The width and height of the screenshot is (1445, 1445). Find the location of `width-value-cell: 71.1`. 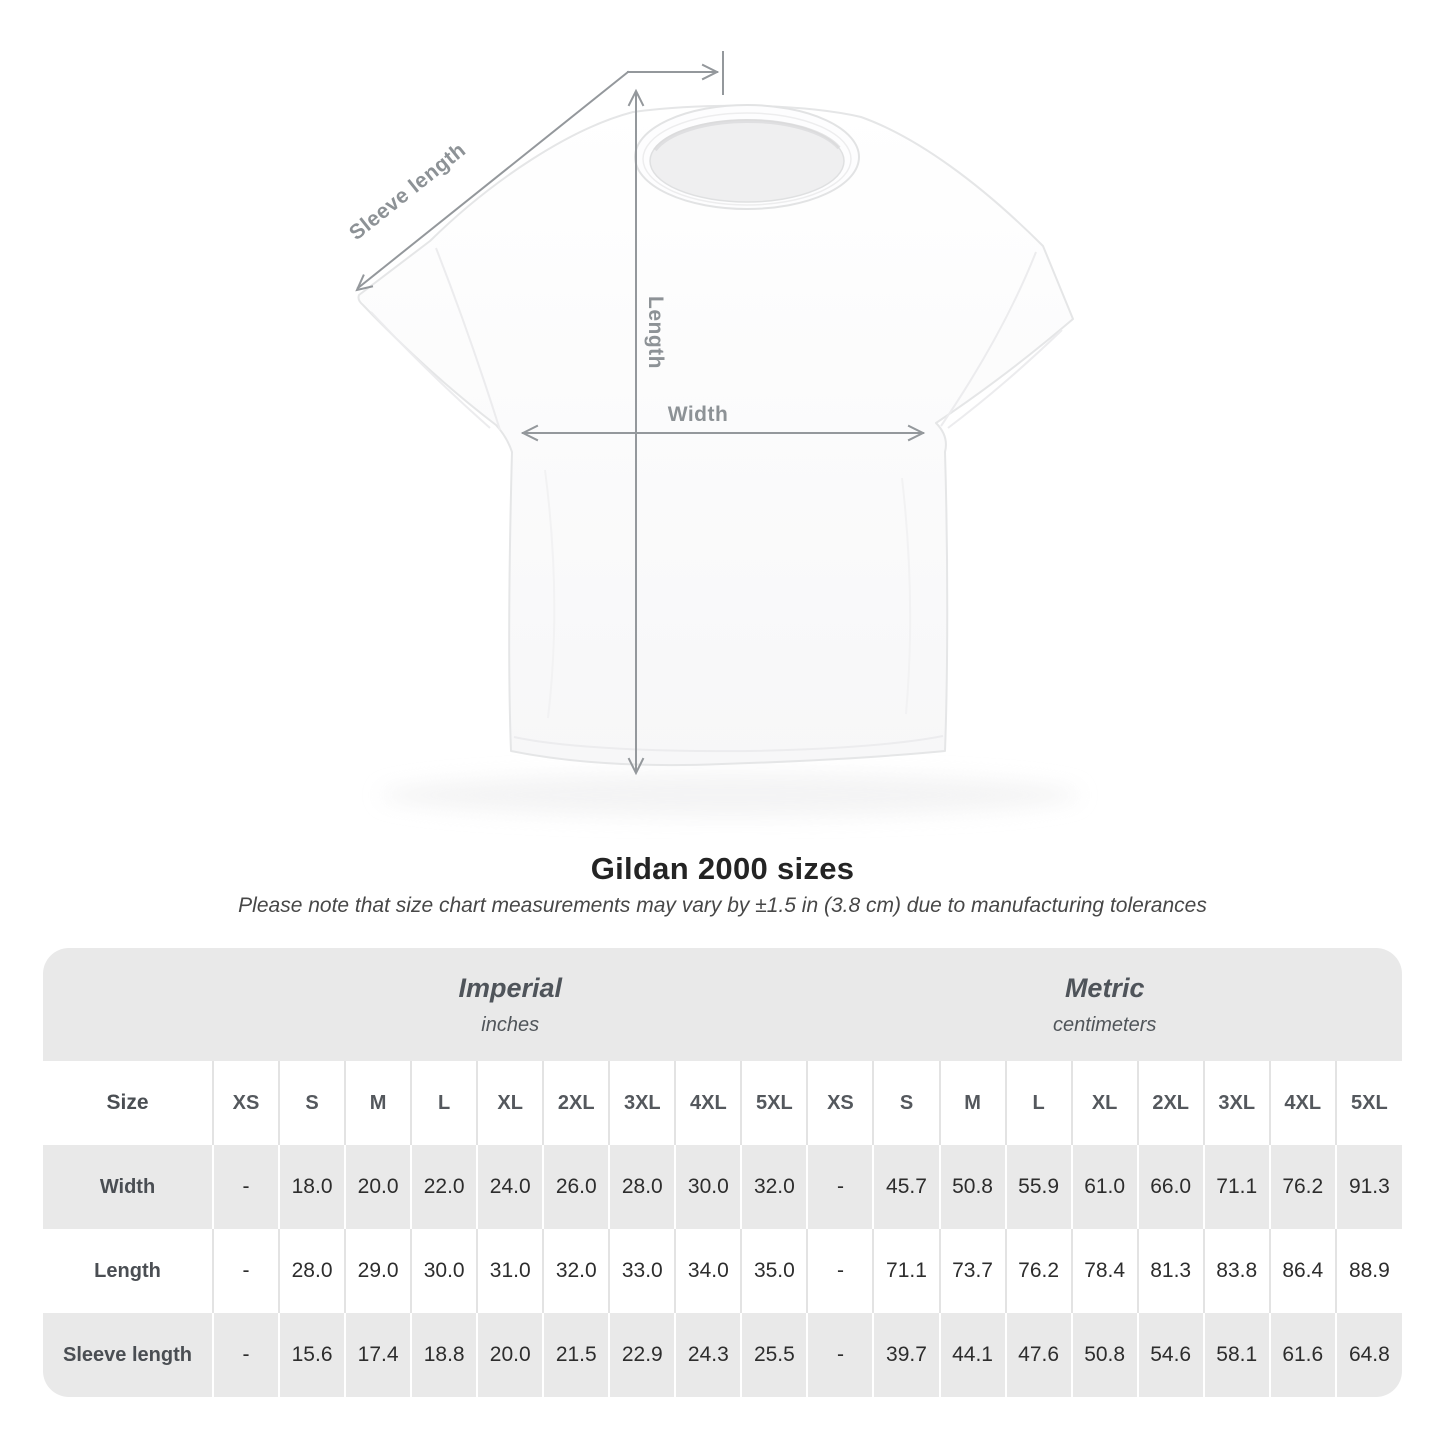

width-value-cell: 71.1 is located at coordinates (1236, 1187).